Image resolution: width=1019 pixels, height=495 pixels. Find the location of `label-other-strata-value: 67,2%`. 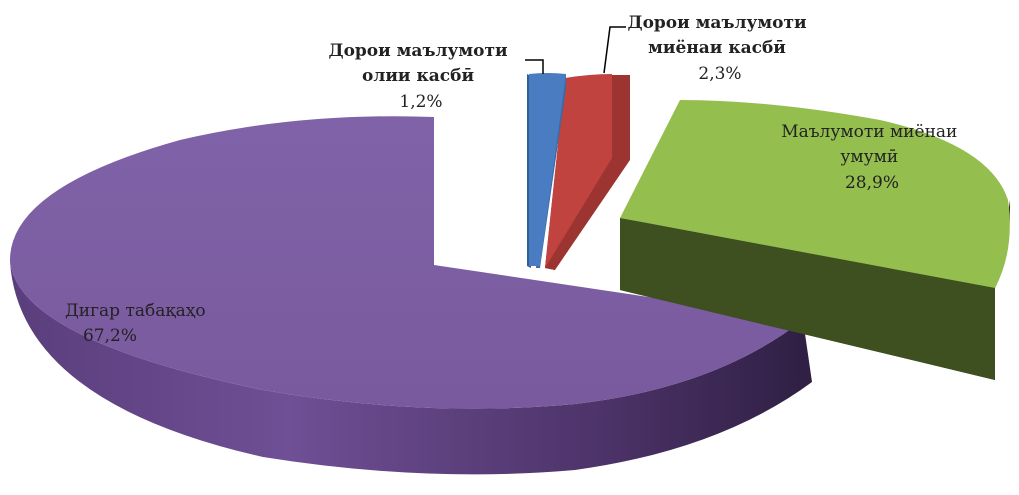

label-other-strata-value: 67,2% is located at coordinates (110, 336).